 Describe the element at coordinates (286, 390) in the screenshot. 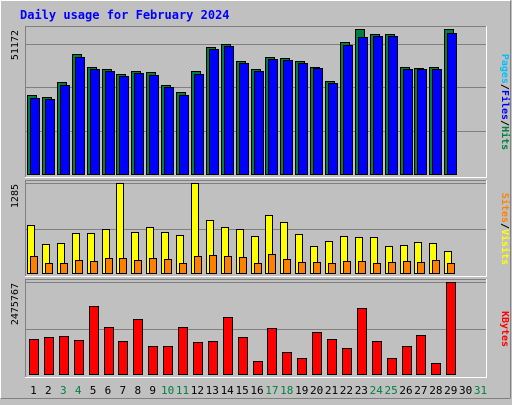

I see `x-tick-day-18: 18` at that location.